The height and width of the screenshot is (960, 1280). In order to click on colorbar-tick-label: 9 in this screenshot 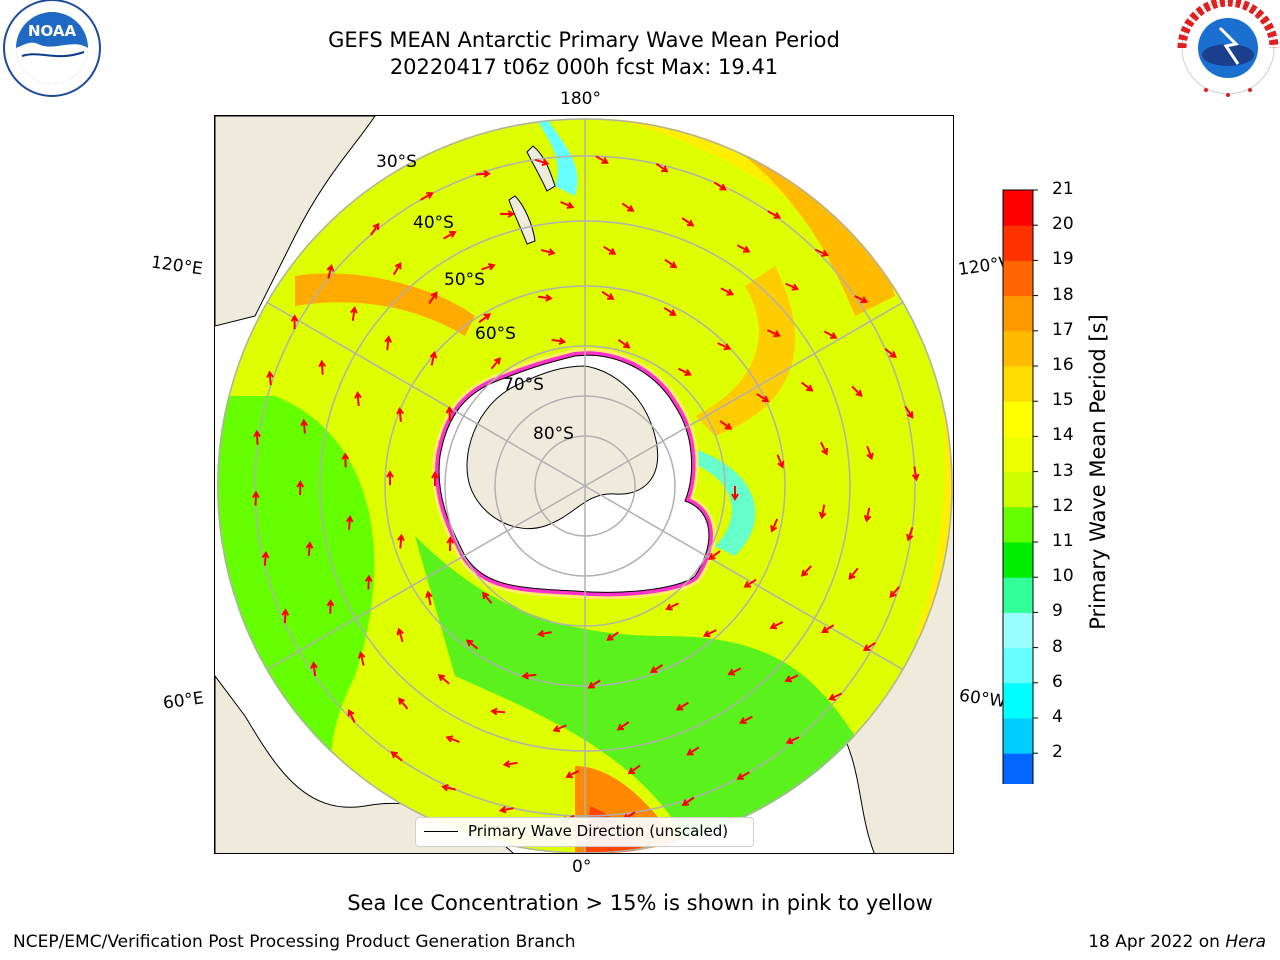, I will do `click(1057, 611)`.